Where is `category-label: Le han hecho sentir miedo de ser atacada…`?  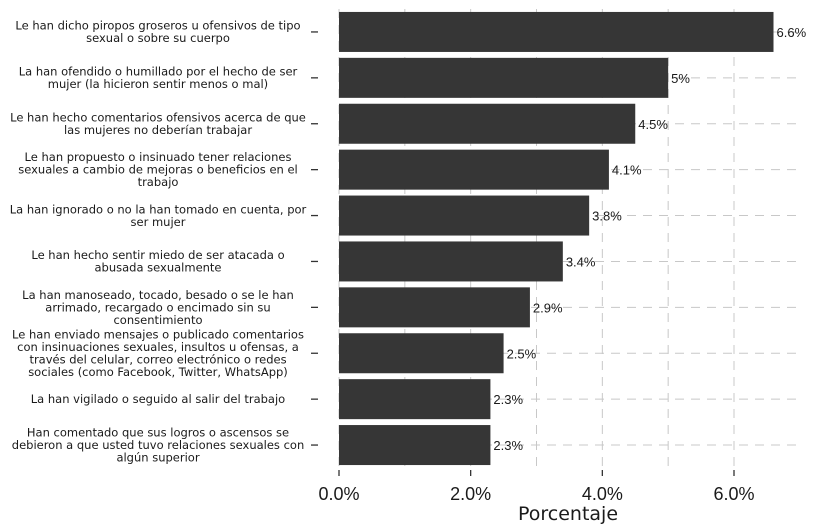 category-label: Le han hecho sentir miedo de ser atacada… is located at coordinates (157, 261).